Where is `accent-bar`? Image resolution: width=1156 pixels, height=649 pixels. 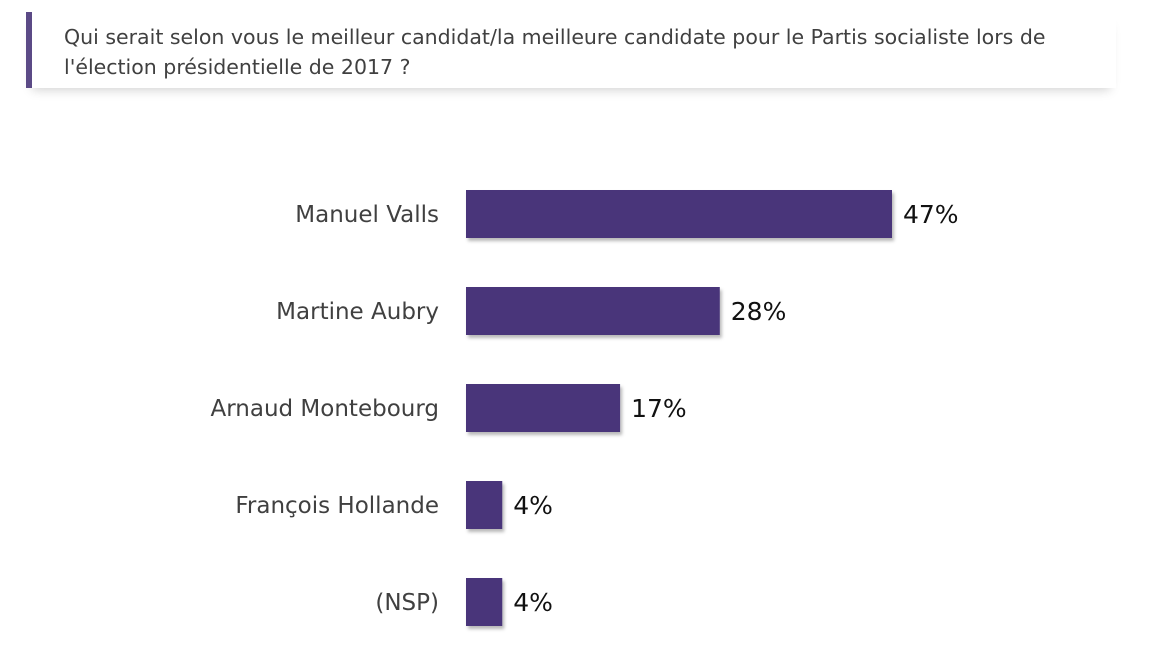 accent-bar is located at coordinates (29, 50).